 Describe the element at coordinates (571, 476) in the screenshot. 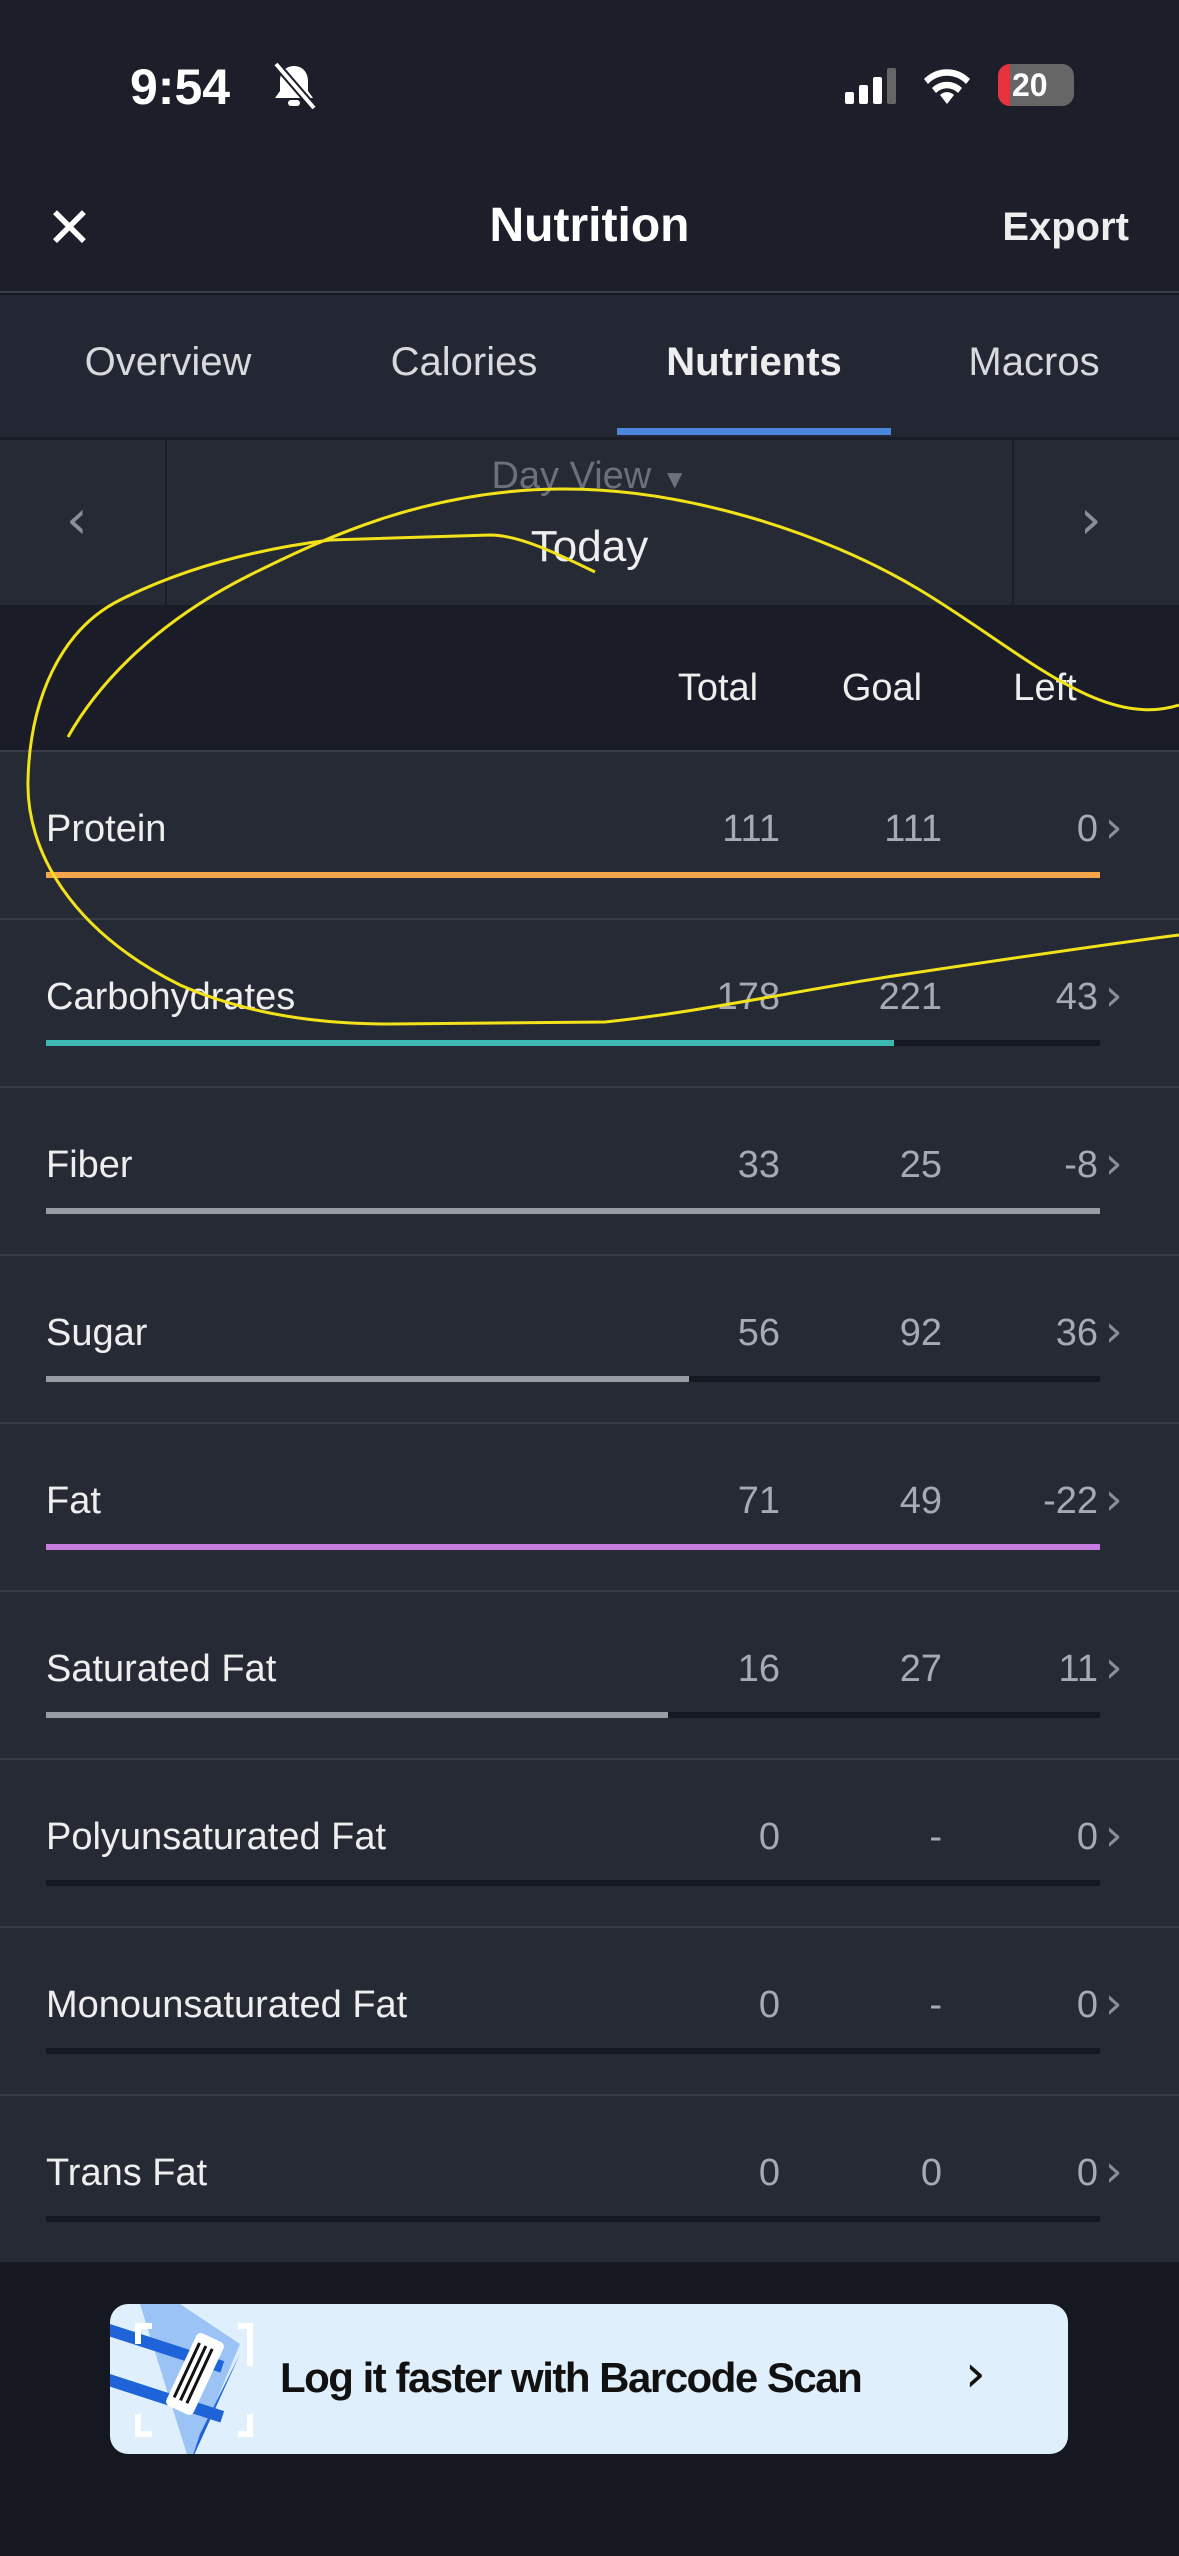

I see `day-view-label: Day View` at that location.